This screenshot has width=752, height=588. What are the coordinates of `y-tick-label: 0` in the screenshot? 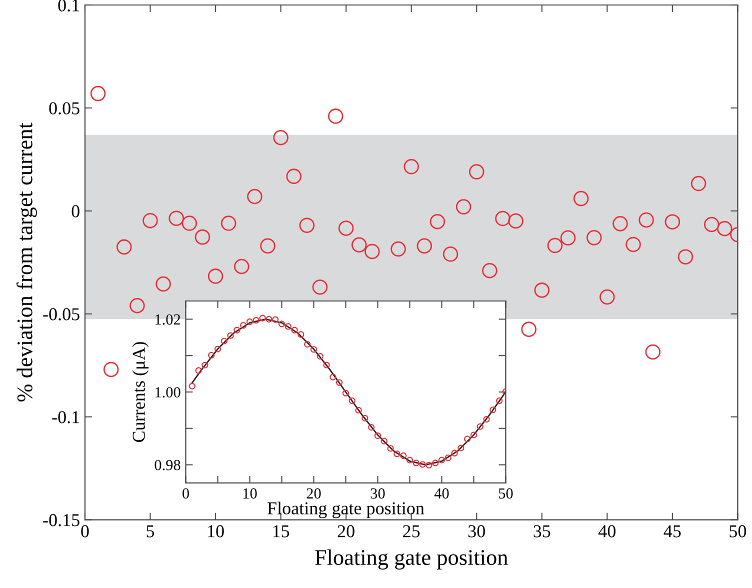 It's located at (76, 211).